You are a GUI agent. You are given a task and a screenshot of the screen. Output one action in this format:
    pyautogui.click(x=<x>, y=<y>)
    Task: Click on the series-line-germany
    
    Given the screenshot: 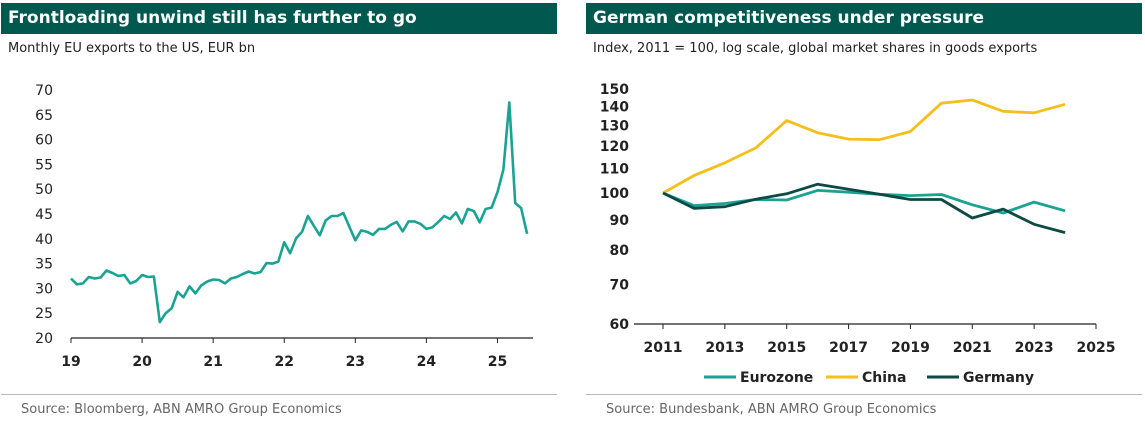 What is the action you would take?
    pyautogui.click(x=864, y=208)
    